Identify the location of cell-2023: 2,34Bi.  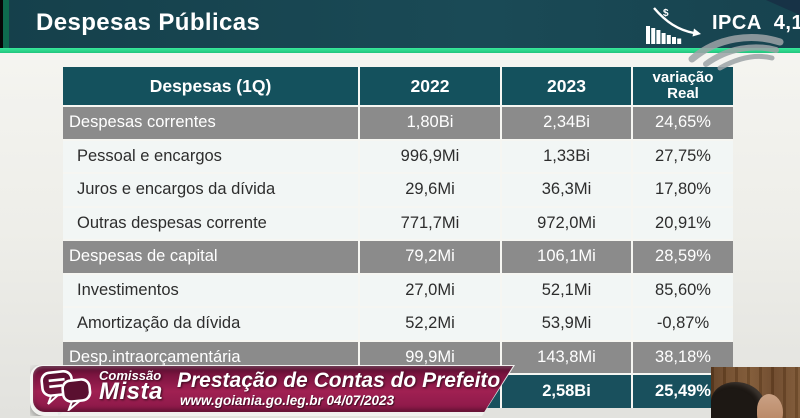
(567, 124).